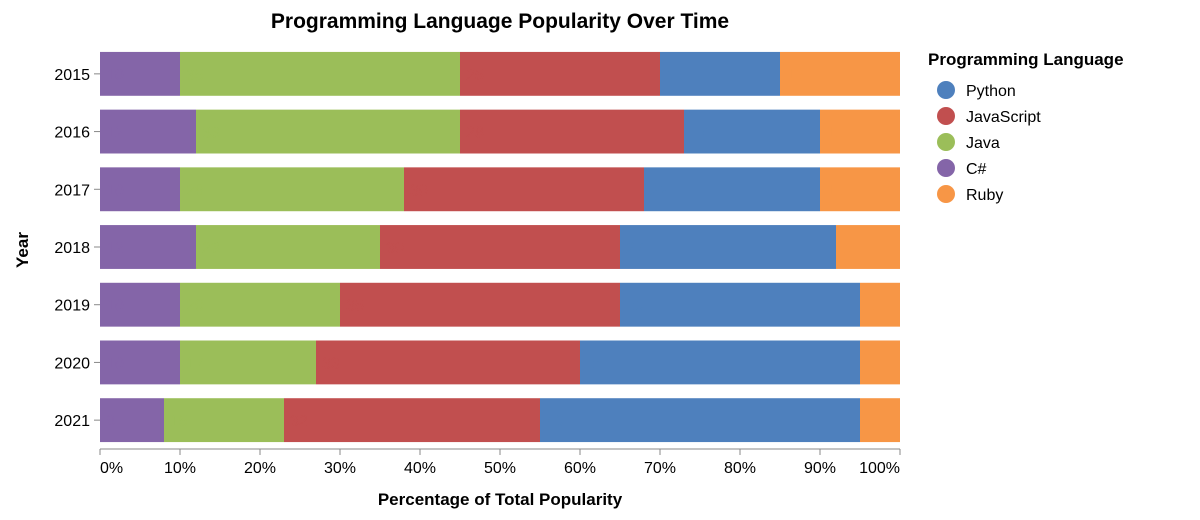  I want to click on x-tick-label-0: 0%, so click(111, 468).